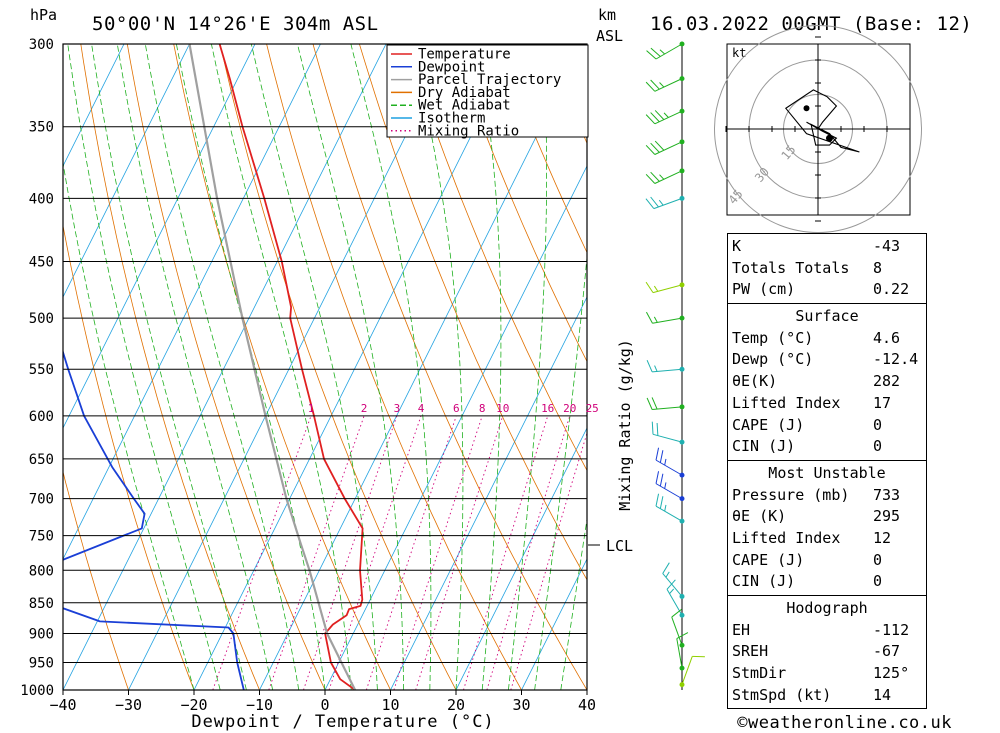 The width and height of the screenshot is (1000, 733). Describe the element at coordinates (364, 408) in the screenshot. I see `mixing-ratio-label: 2` at that location.